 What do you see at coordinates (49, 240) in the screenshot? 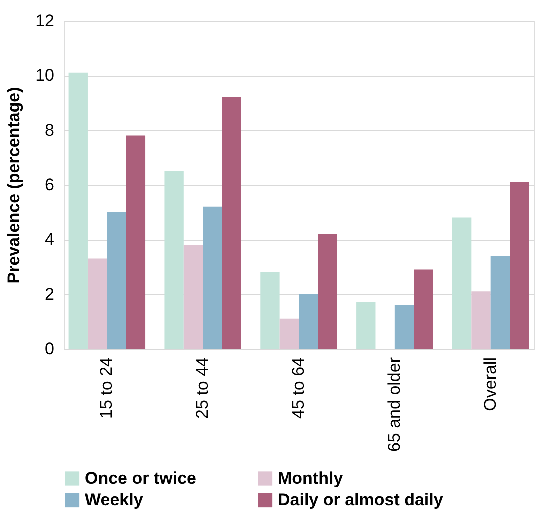
I see `y-tick-label: 4` at bounding box center [49, 240].